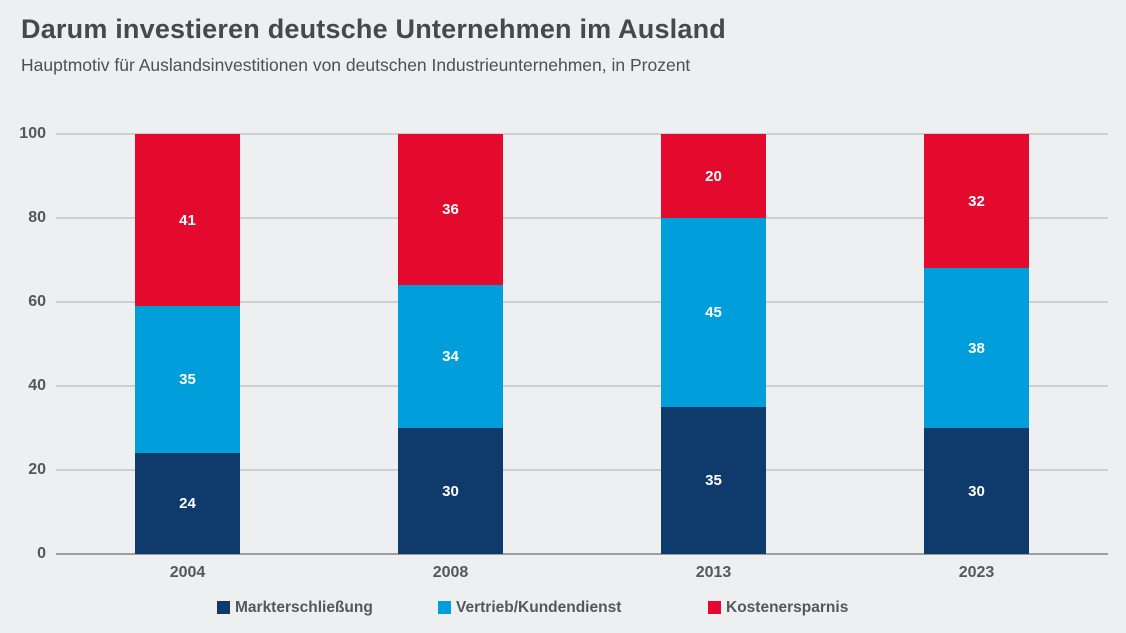 The height and width of the screenshot is (633, 1126). Describe the element at coordinates (444, 607) in the screenshot. I see `legend-swatch-vertrieb-kundendienst` at that location.